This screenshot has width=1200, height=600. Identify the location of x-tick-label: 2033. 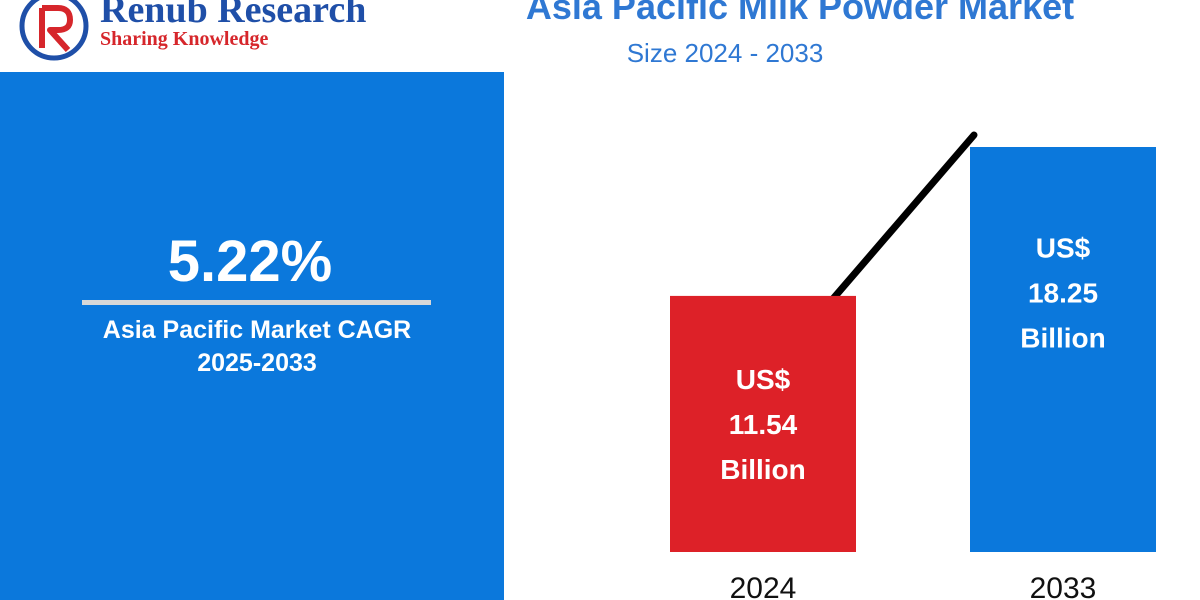
(1063, 586).